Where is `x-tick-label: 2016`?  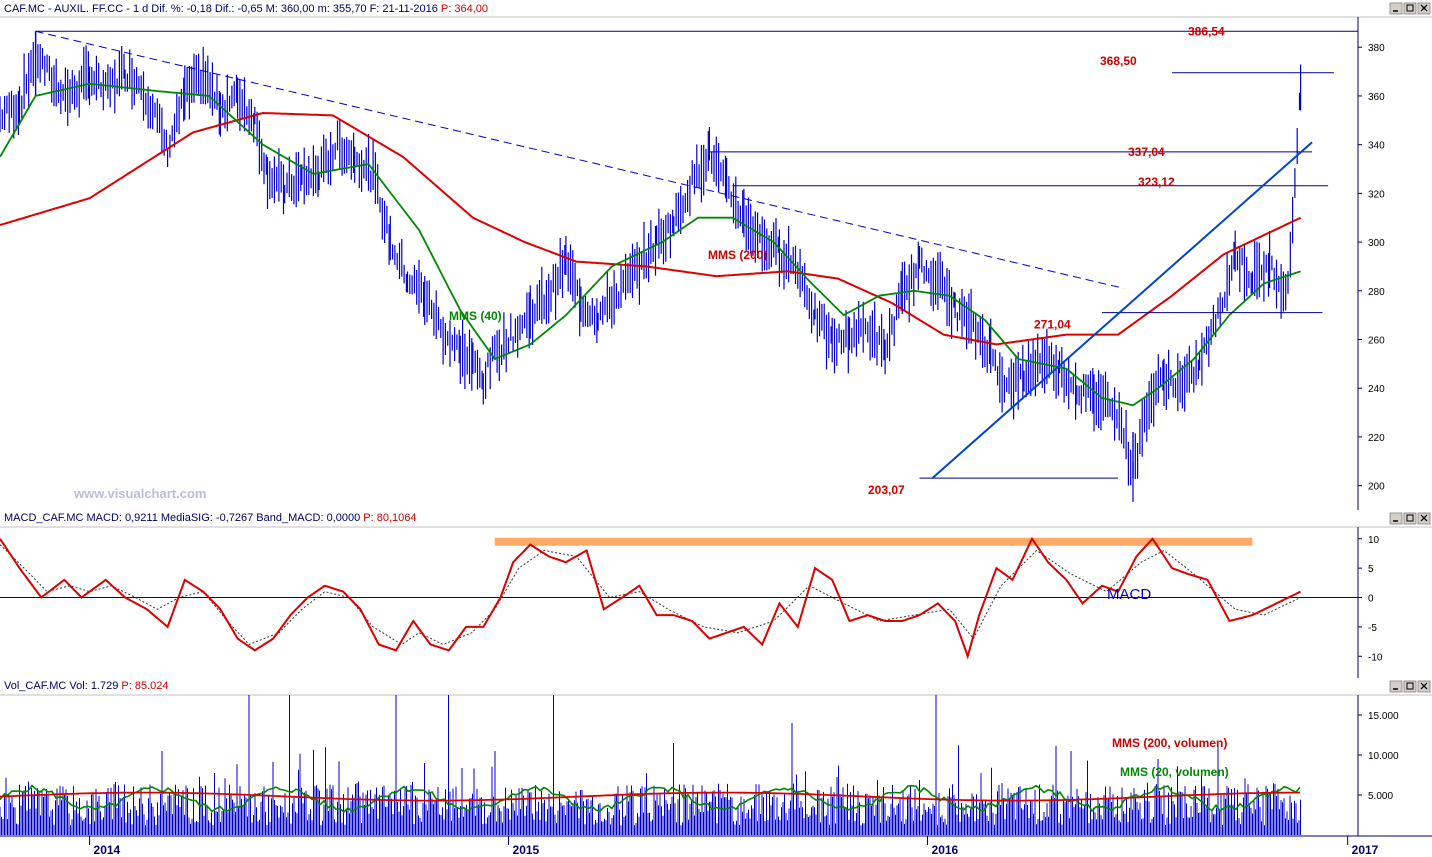
x-tick-label: 2016 is located at coordinates (945, 850).